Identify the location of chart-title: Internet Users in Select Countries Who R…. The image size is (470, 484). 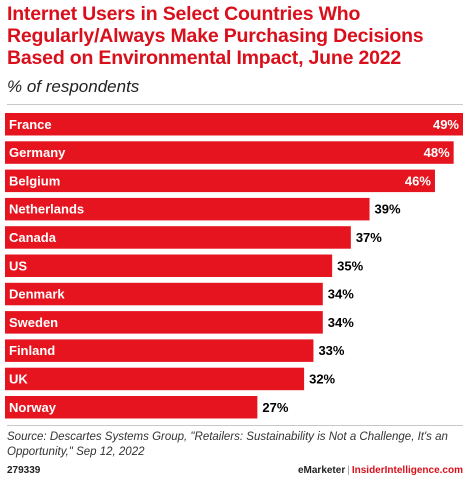
(215, 36).